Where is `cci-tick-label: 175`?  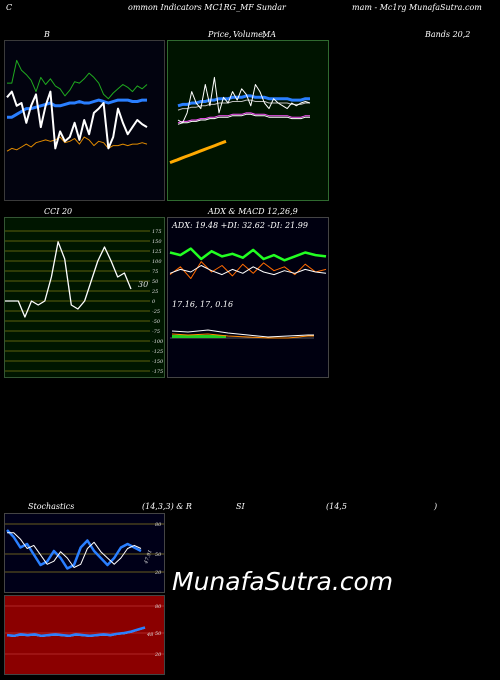 cci-tick-label: 175 is located at coordinates (157, 232).